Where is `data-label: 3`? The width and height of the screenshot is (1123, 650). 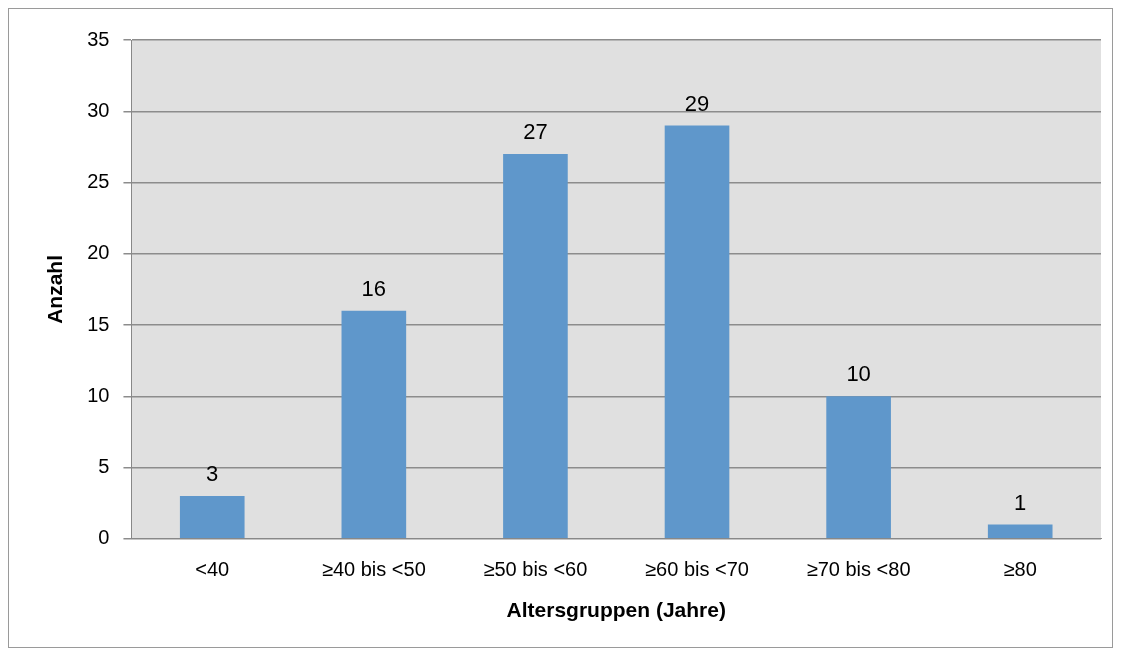
data-label: 3 is located at coordinates (212, 474).